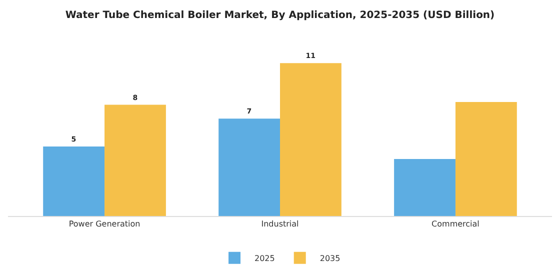 This screenshot has height=280, width=560. I want to click on x-tick-label: Power Generation, so click(104, 224).